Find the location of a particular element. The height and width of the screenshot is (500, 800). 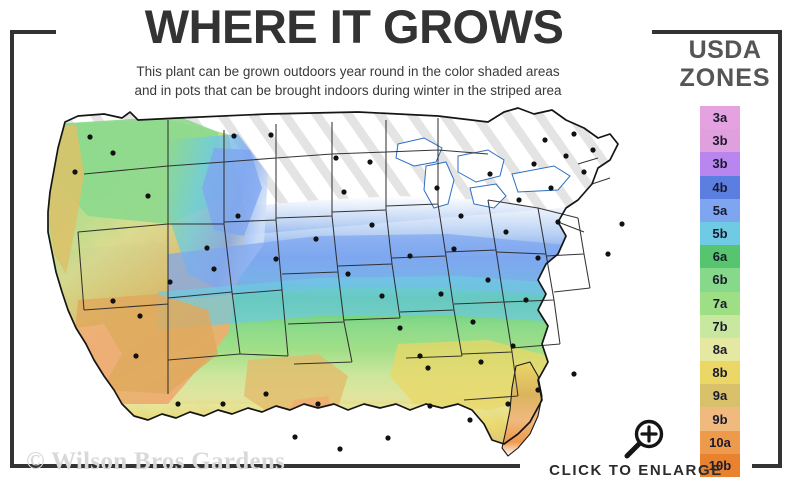

rocky-mountain-cold-core is located at coordinates (232, 192).